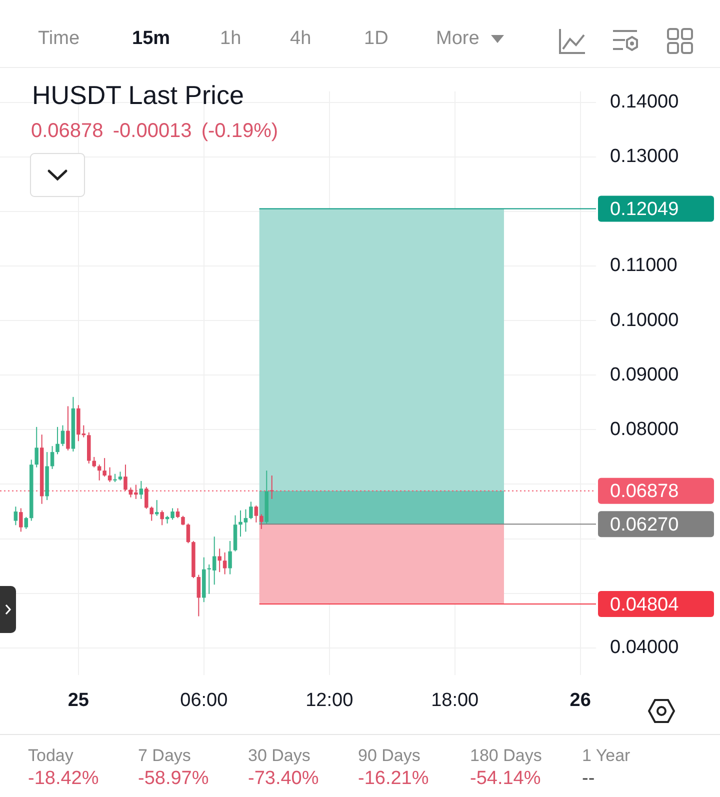 The image size is (720, 797). Describe the element at coordinates (63, 779) in the screenshot. I see `text: -18.42%` at that location.